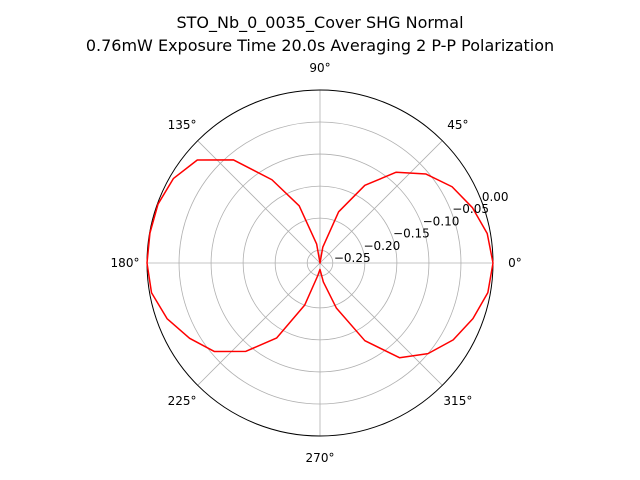  Describe the element at coordinates (320, 22) in the screenshot. I see `chart-title: STO_Nb_0_0035_Cover SHG Normal` at that location.